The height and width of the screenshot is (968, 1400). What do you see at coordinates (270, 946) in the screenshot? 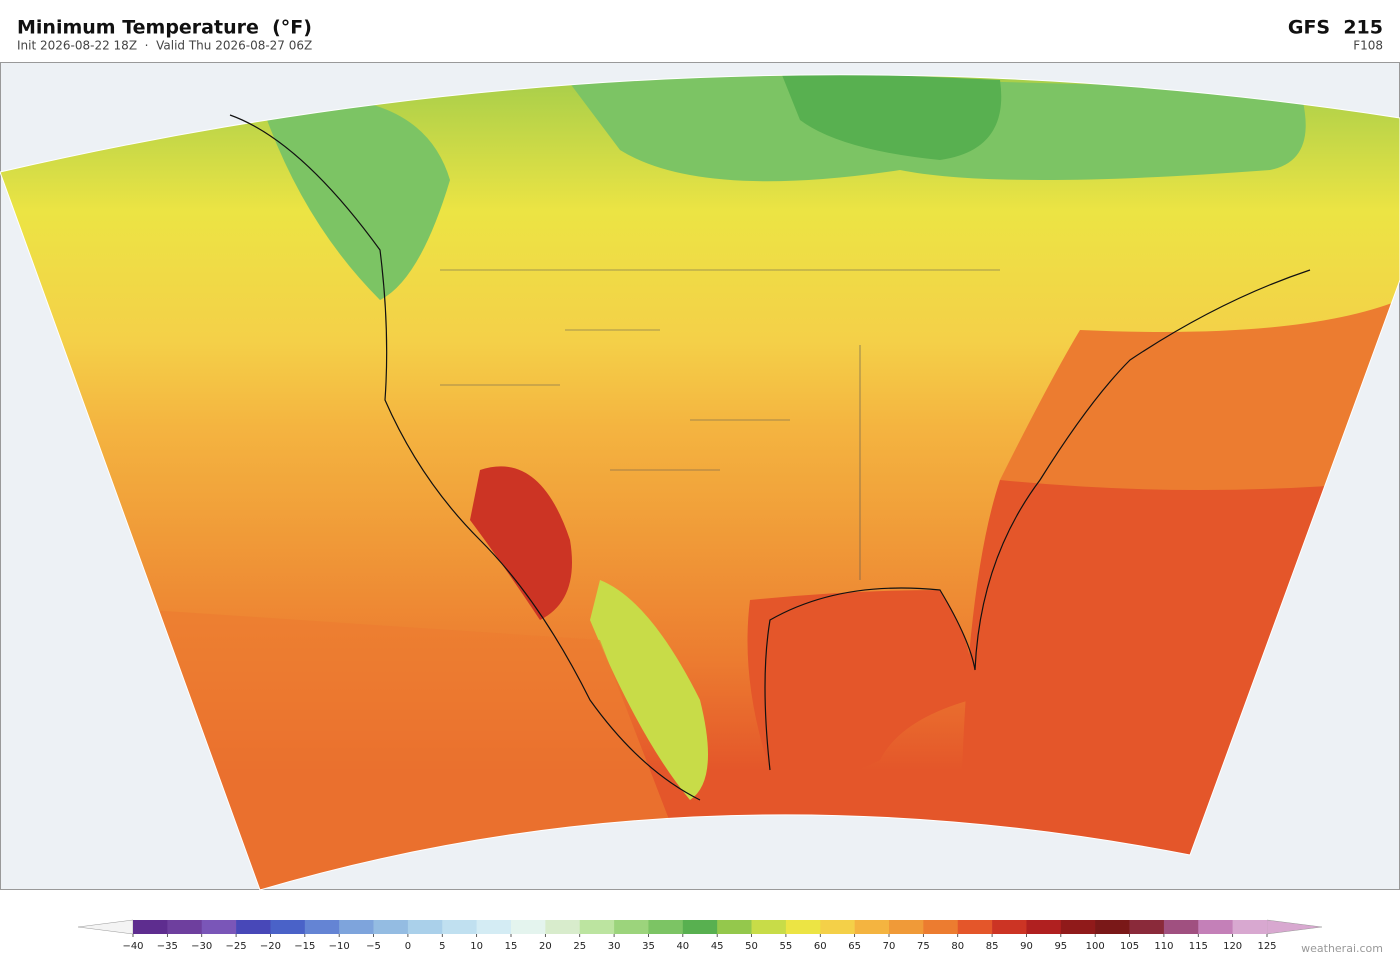
I see `colorbar-tick-label: −20` at bounding box center [270, 946].